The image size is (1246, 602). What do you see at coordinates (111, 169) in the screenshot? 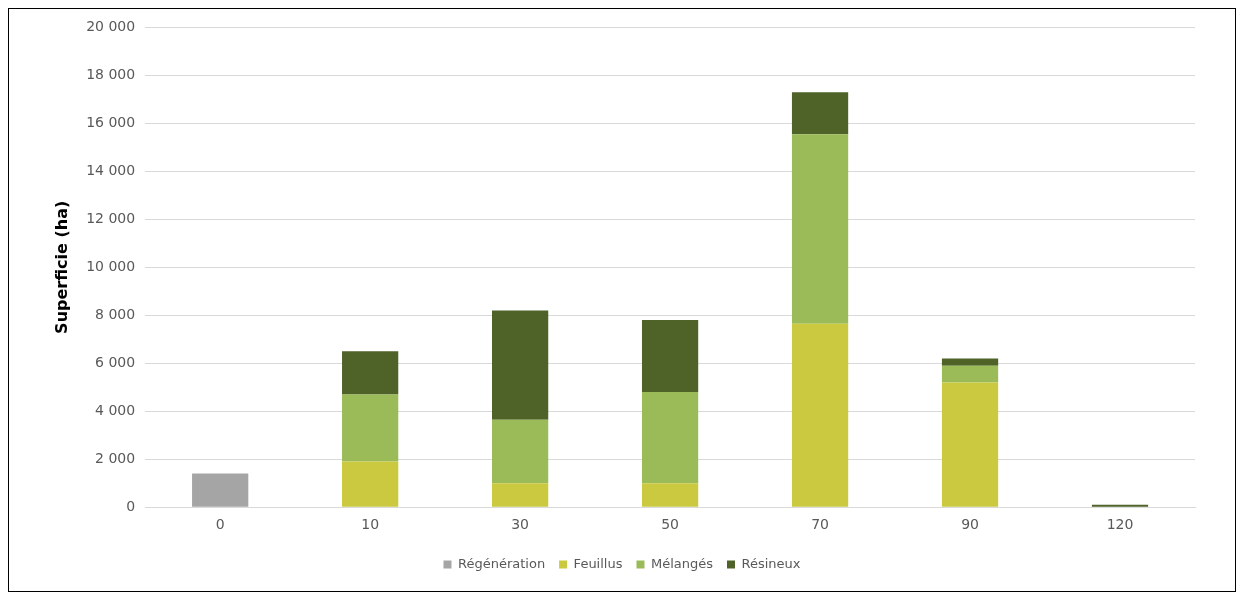
I see `y-tick-label: 14 000` at bounding box center [111, 169].